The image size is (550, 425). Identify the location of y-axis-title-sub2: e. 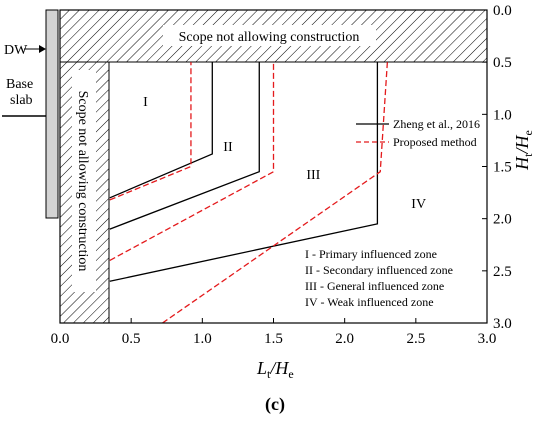
(528, 132).